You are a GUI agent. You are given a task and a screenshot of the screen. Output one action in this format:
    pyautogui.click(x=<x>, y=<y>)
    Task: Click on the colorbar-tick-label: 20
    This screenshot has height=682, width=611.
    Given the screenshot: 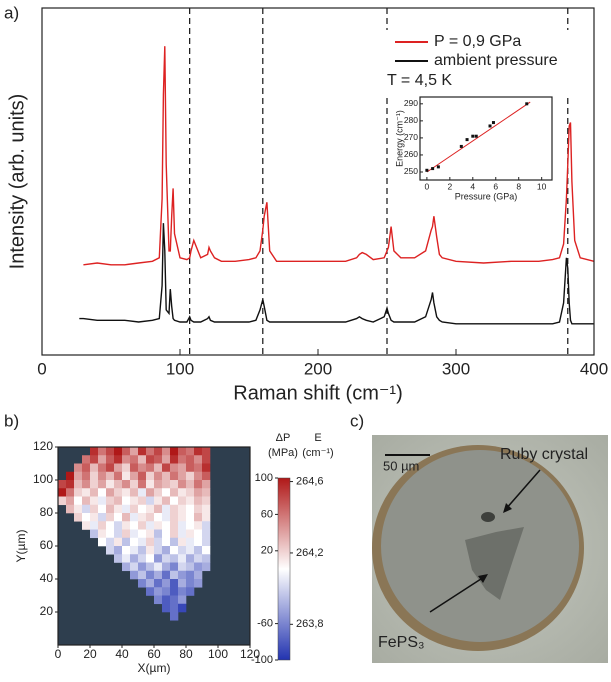 What is the action you would take?
    pyautogui.click(x=267, y=551)
    